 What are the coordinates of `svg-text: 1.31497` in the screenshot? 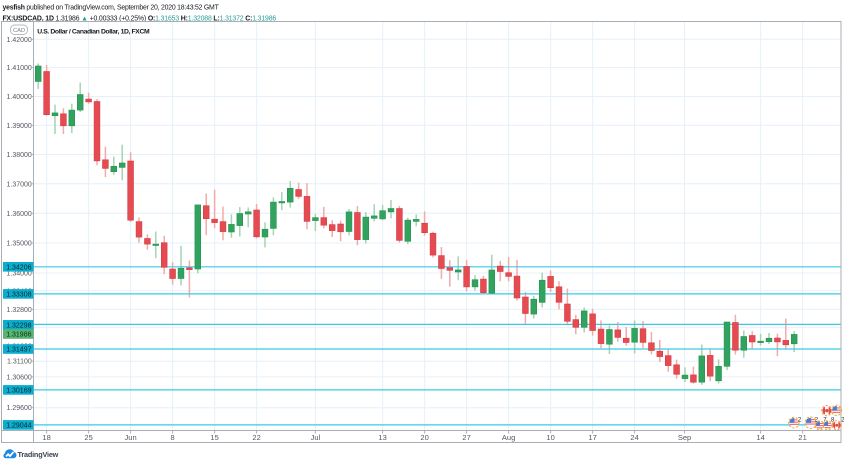 It's located at (18, 350).